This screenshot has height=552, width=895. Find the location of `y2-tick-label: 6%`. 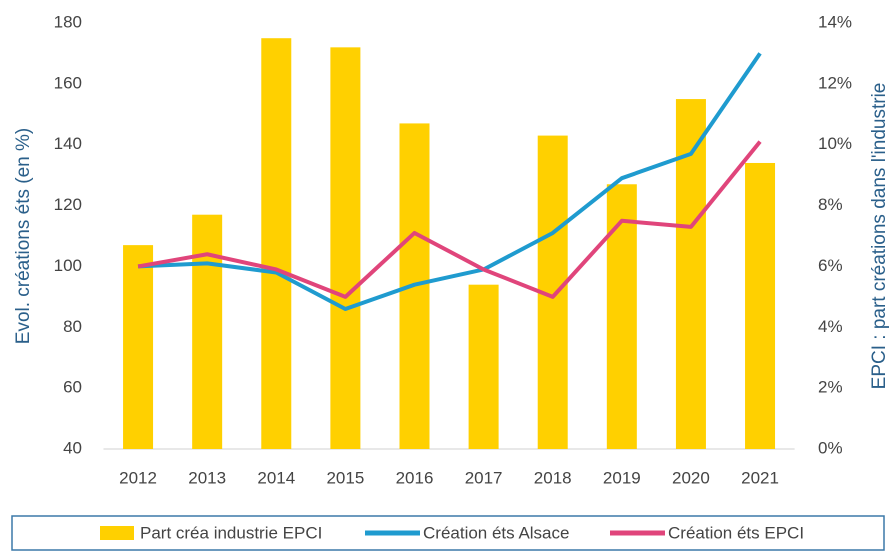

y2-tick-label: 6% is located at coordinates (830, 265).